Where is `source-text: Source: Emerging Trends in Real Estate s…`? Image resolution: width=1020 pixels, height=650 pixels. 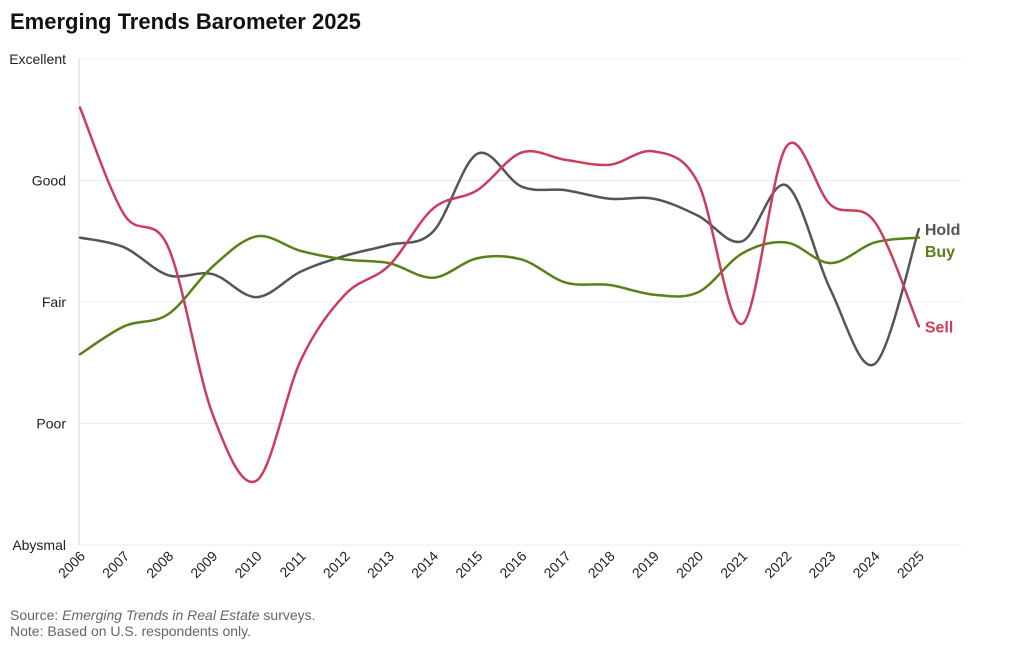 source-text: Source: Emerging Trends in Real Estate s… is located at coordinates (163, 615).